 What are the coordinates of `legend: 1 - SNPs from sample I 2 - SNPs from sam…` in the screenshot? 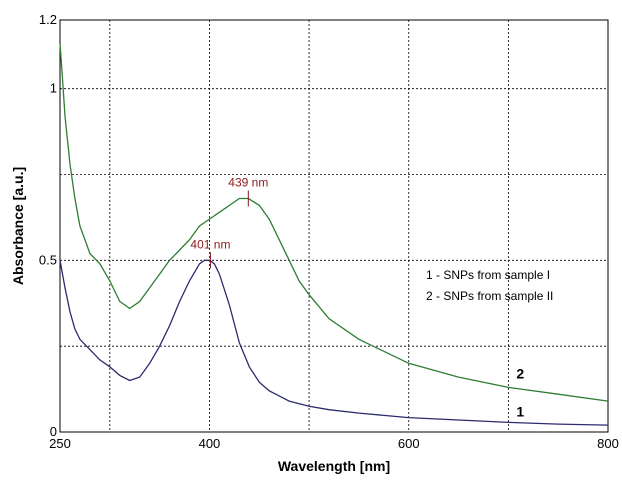 It's located at (489, 285).